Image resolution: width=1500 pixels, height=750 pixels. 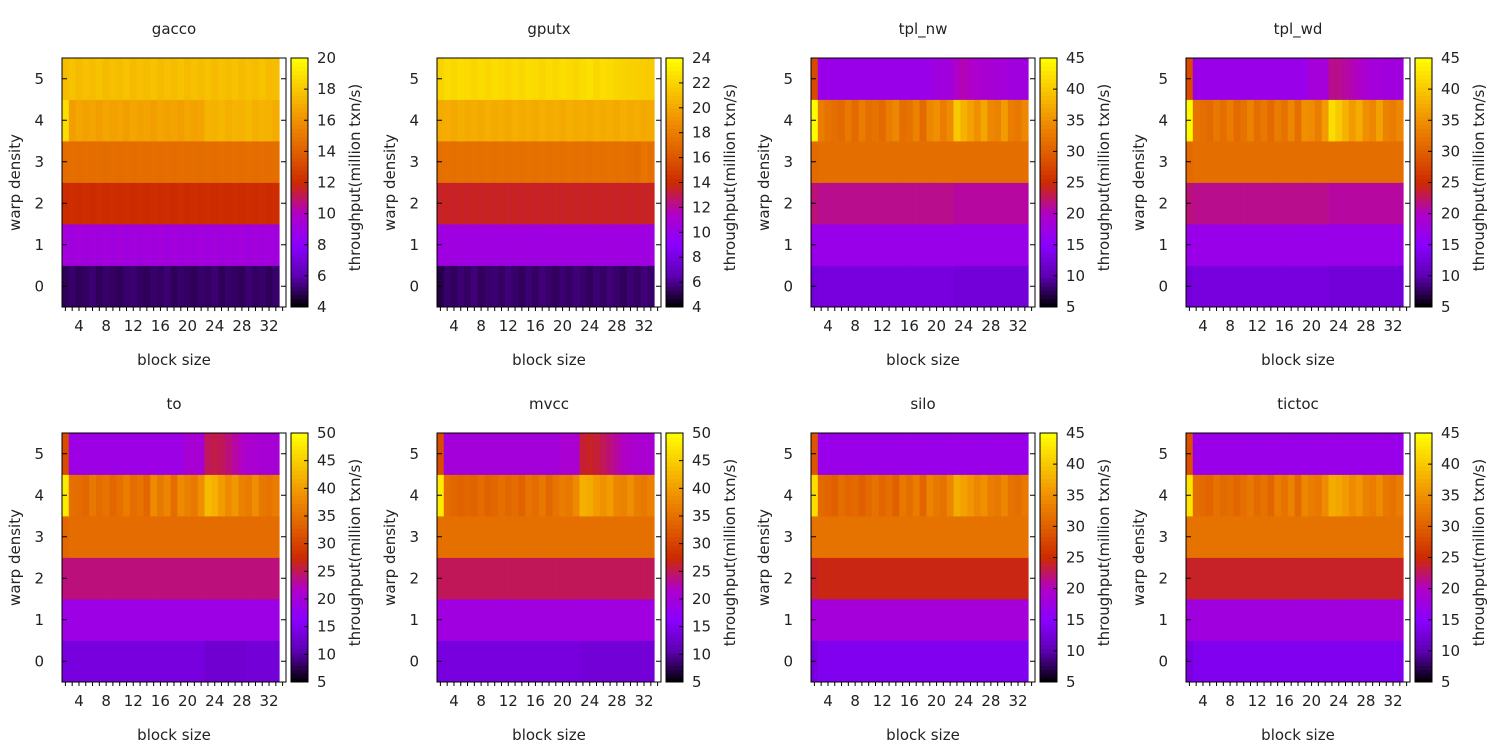 What do you see at coordinates (788, 537) in the screenshot?
I see `y-tick-label: 3` at bounding box center [788, 537].